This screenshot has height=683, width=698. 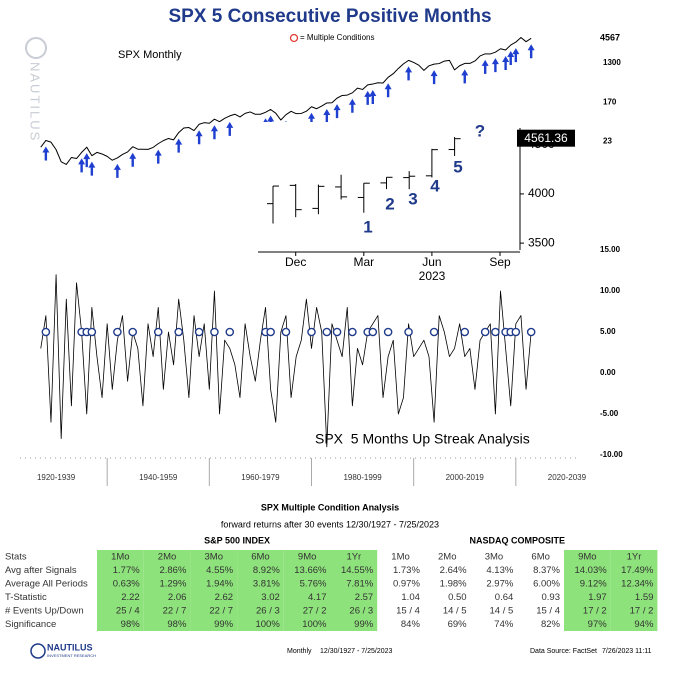 What do you see at coordinates (499, 570) in the screenshot?
I see `table-cell: 4.13%` at bounding box center [499, 570].